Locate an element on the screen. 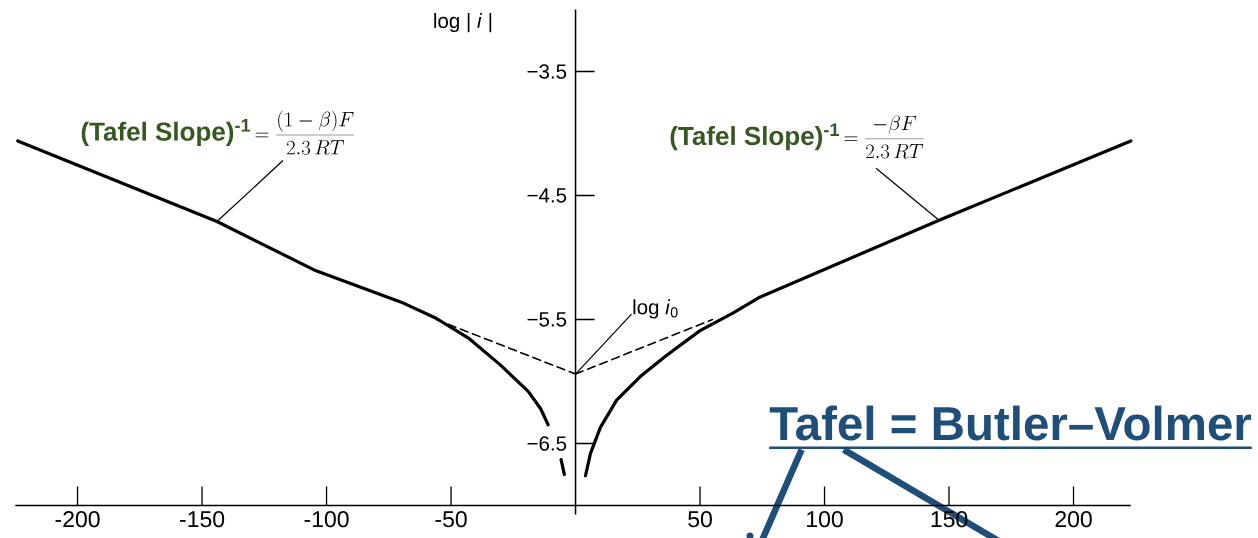 The height and width of the screenshot is (538, 1258). y-tick-label: −3.5 is located at coordinates (547, 71).